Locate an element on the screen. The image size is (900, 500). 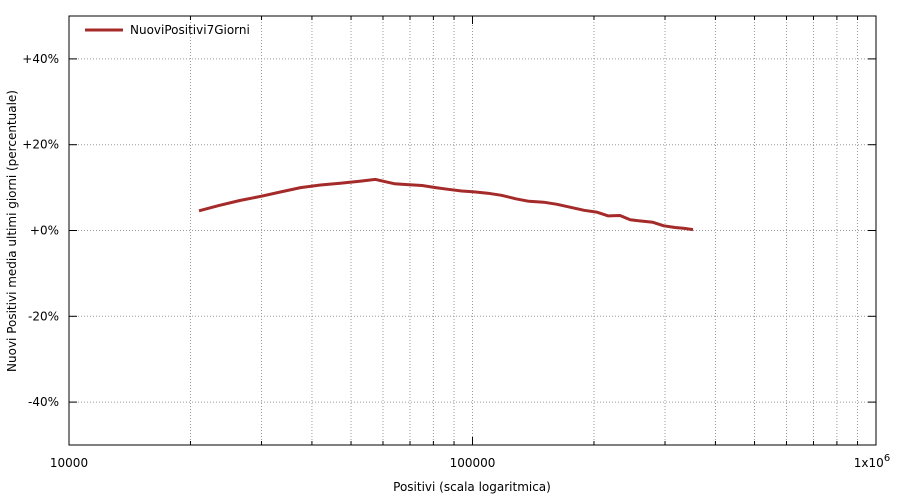
x-tick-label: 1x10⁶ is located at coordinates (872, 461).